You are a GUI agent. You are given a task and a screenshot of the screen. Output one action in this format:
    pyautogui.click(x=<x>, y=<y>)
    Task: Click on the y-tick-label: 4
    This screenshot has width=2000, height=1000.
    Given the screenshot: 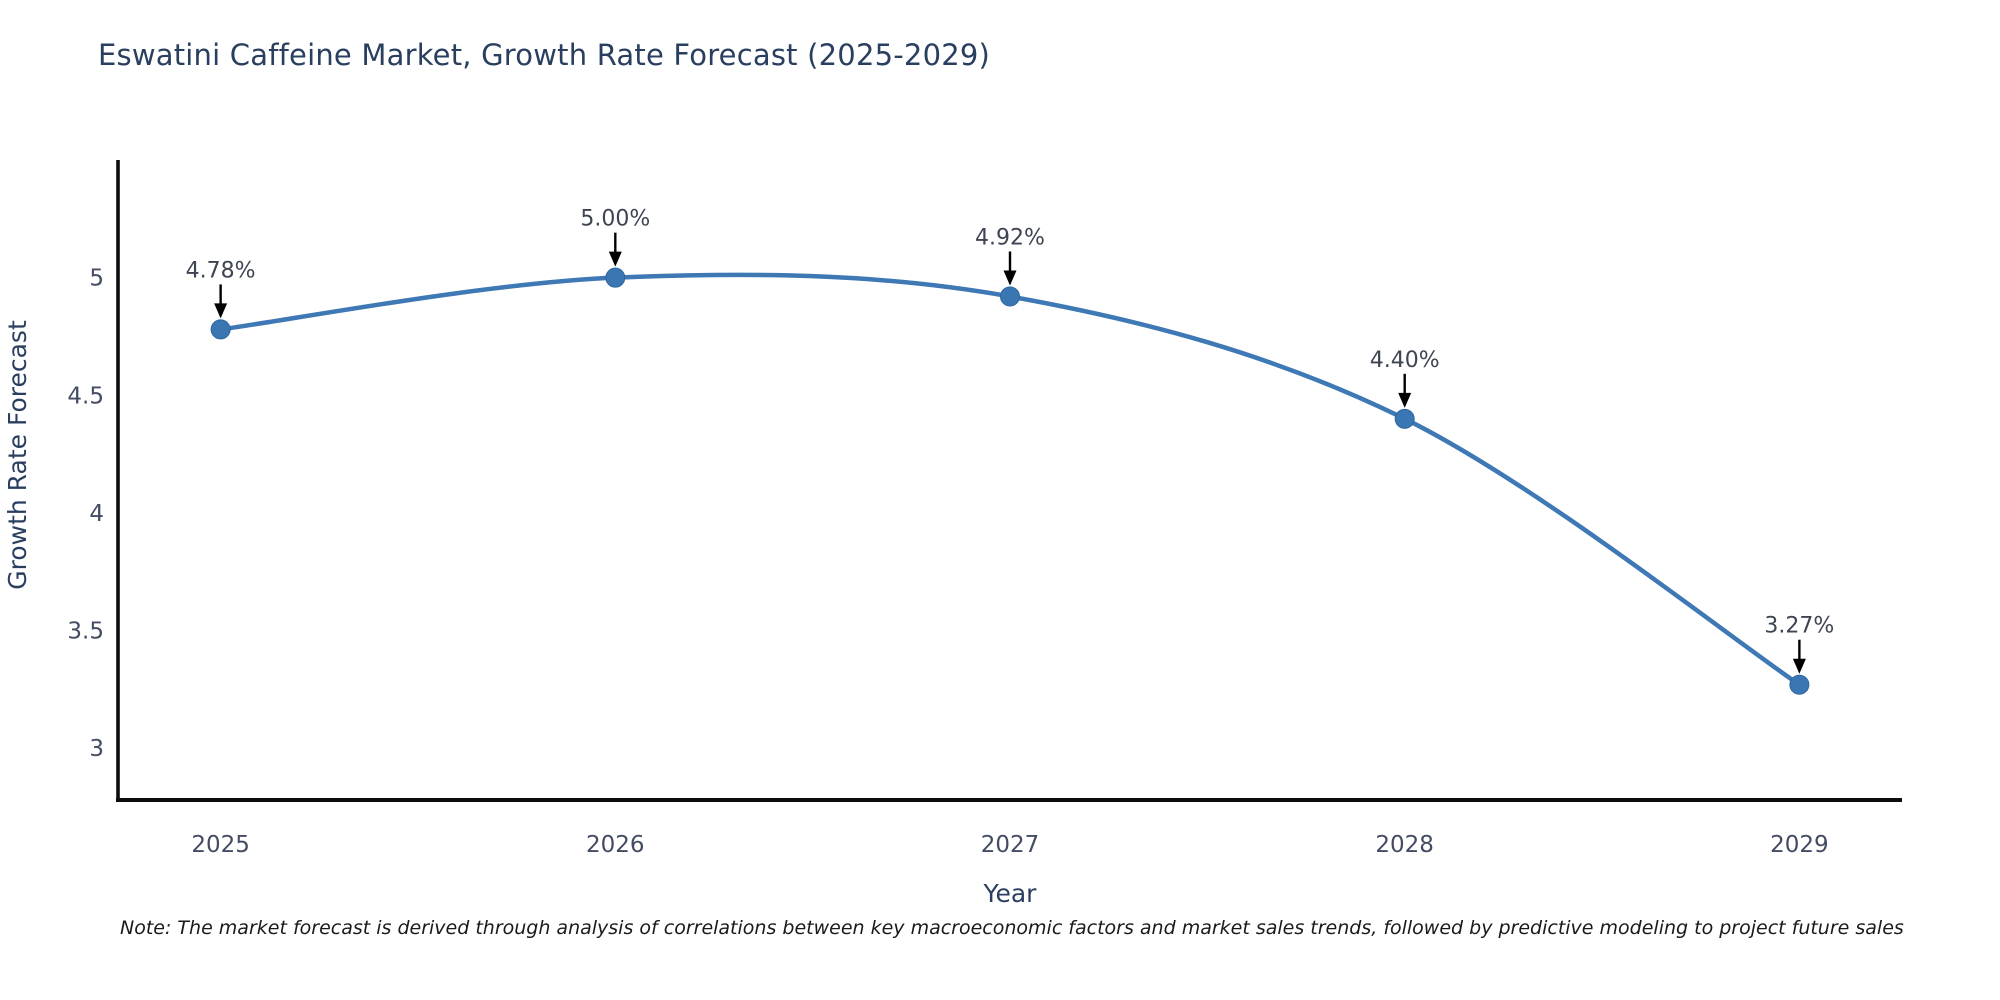 What is the action you would take?
    pyautogui.click(x=96, y=514)
    